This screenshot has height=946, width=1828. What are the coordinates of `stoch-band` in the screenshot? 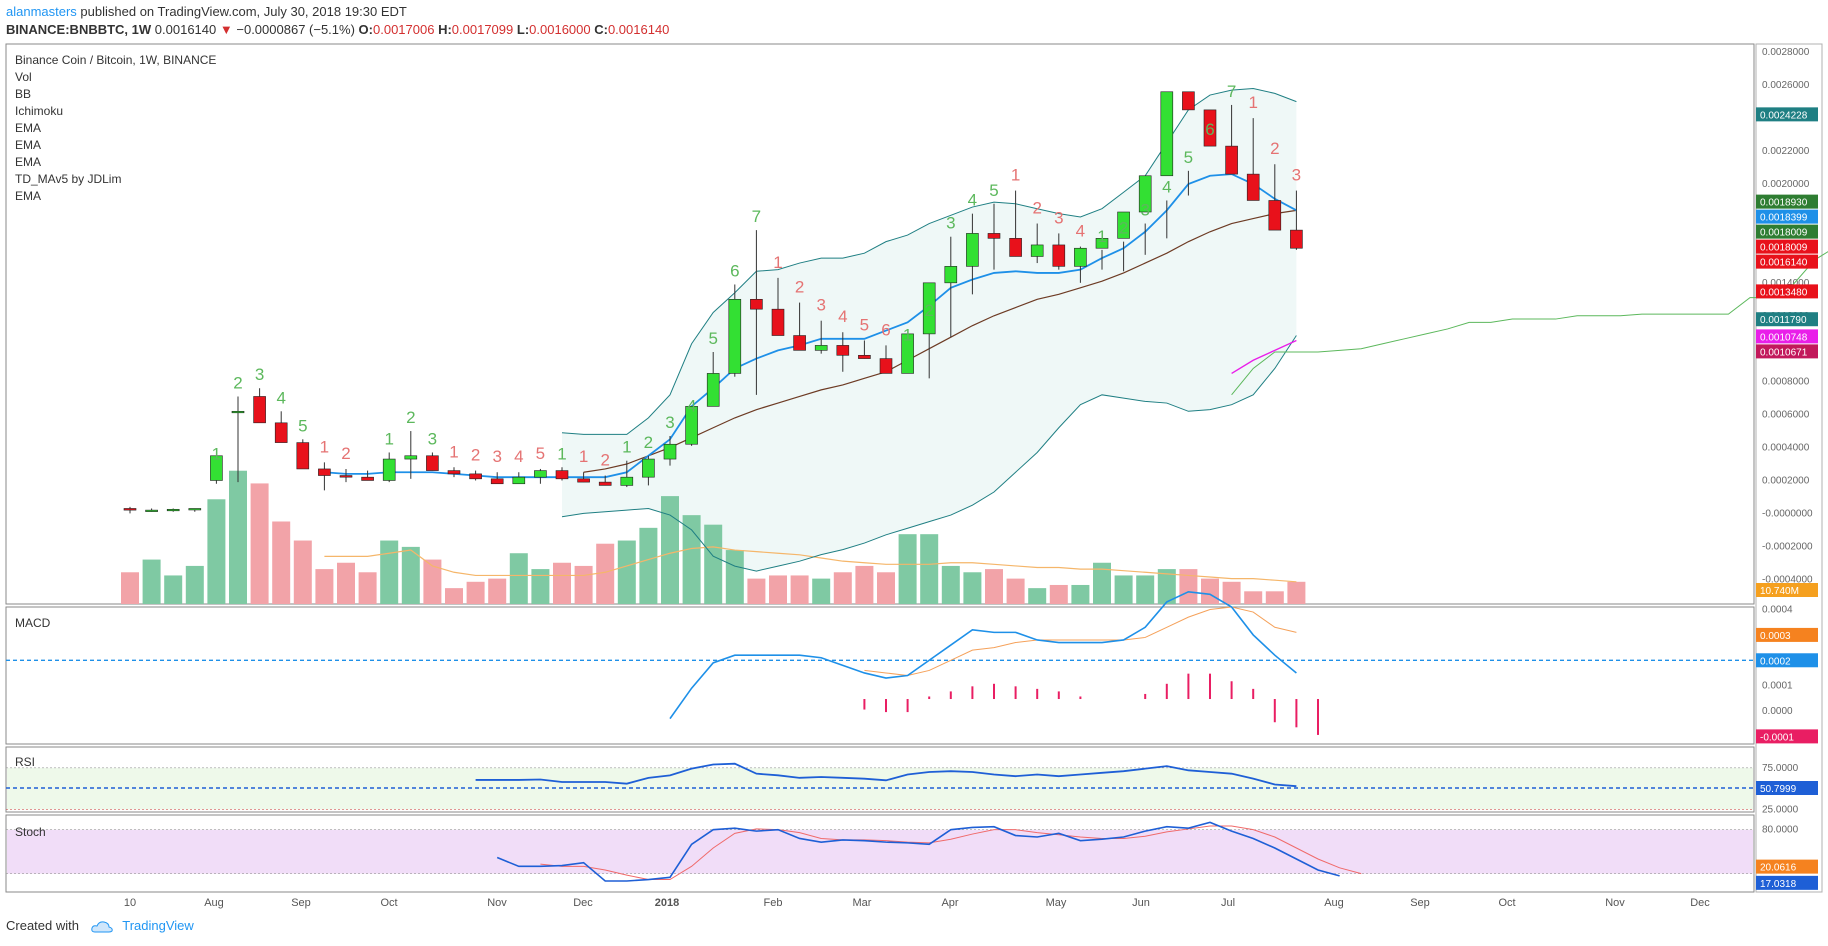 It's located at (880, 851).